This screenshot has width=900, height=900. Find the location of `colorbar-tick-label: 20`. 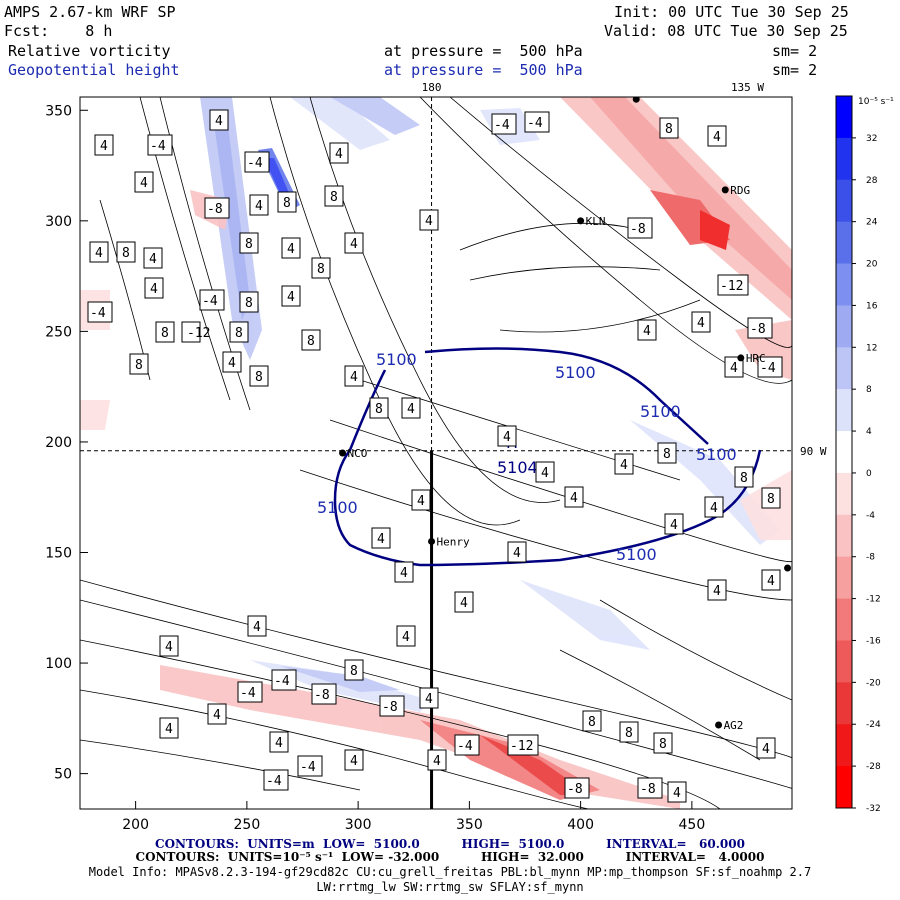

colorbar-tick-label: 20 is located at coordinates (872, 265).